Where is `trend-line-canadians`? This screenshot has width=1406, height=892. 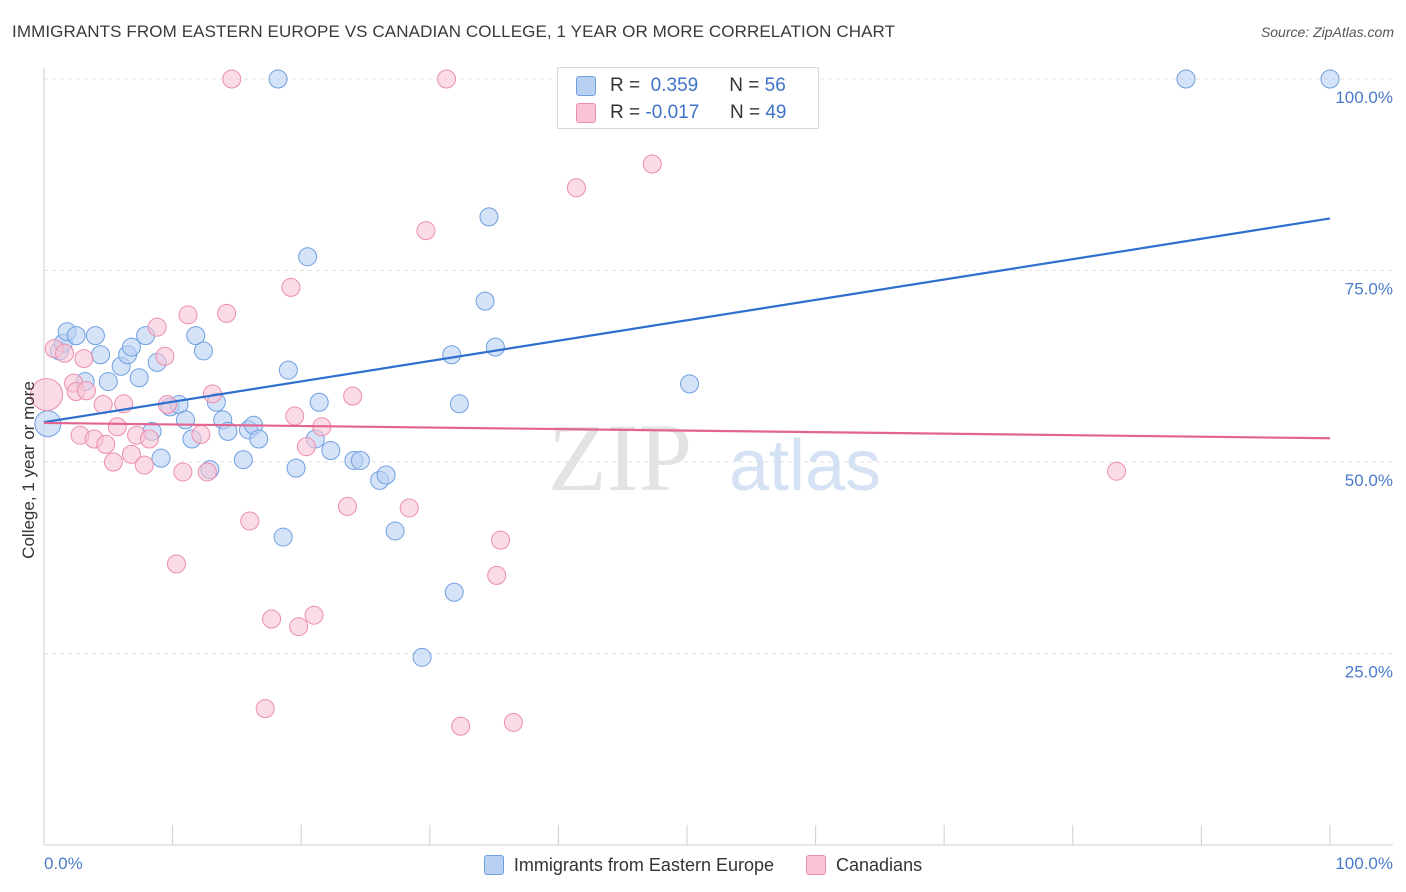 trend-line-canadians is located at coordinates (687, 430).